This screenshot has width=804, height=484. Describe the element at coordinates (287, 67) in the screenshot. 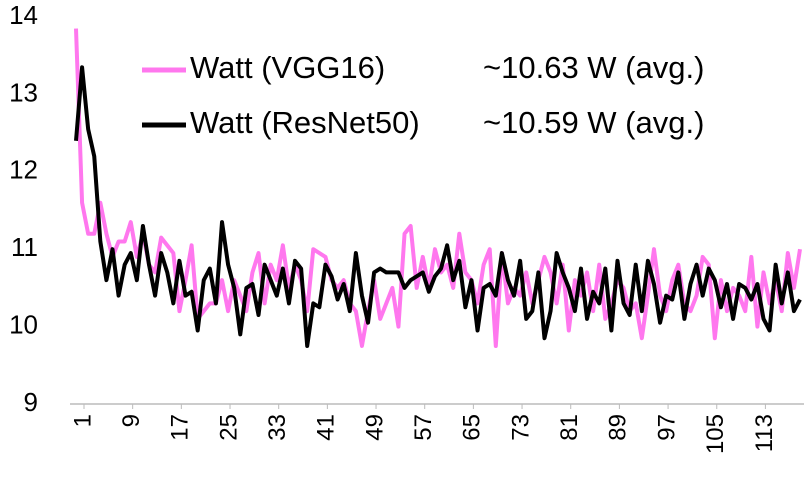

I see `legend-label: Watt (VGG16)` at that location.